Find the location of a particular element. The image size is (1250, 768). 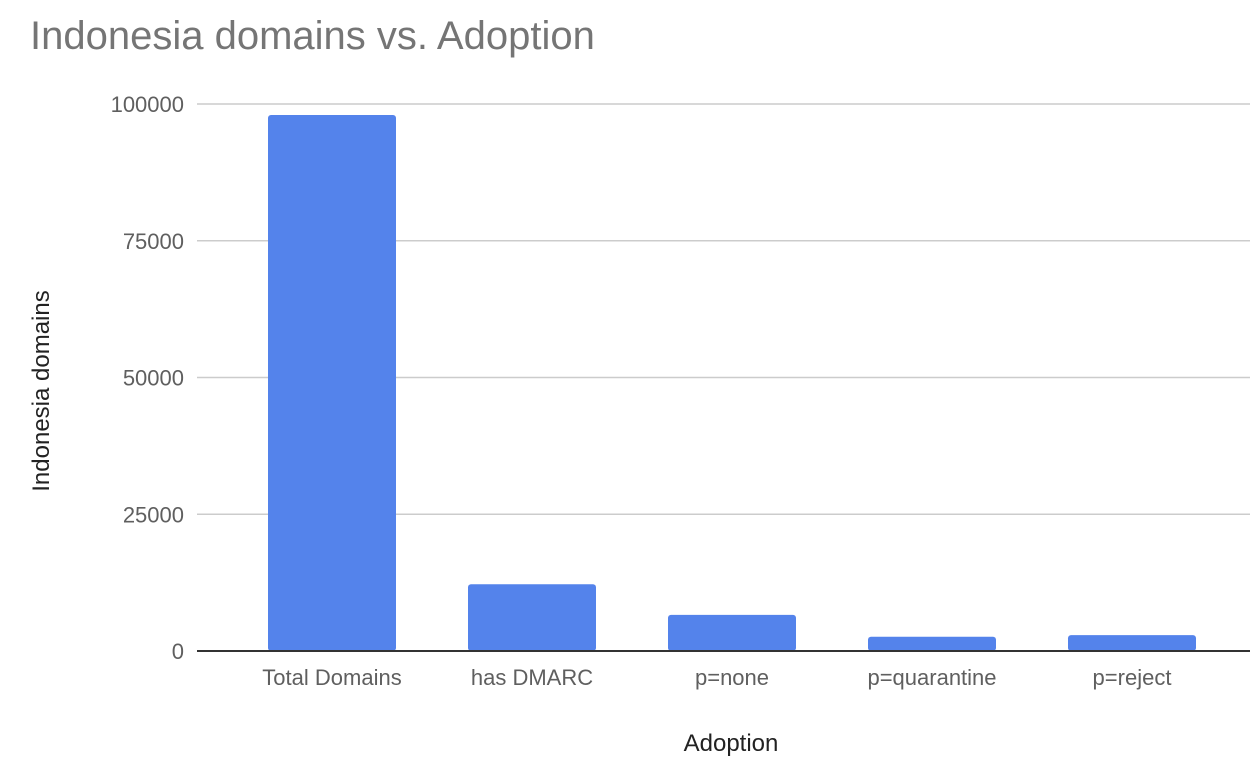

y-axis-title: Indonesia domains is located at coordinates (41, 390).